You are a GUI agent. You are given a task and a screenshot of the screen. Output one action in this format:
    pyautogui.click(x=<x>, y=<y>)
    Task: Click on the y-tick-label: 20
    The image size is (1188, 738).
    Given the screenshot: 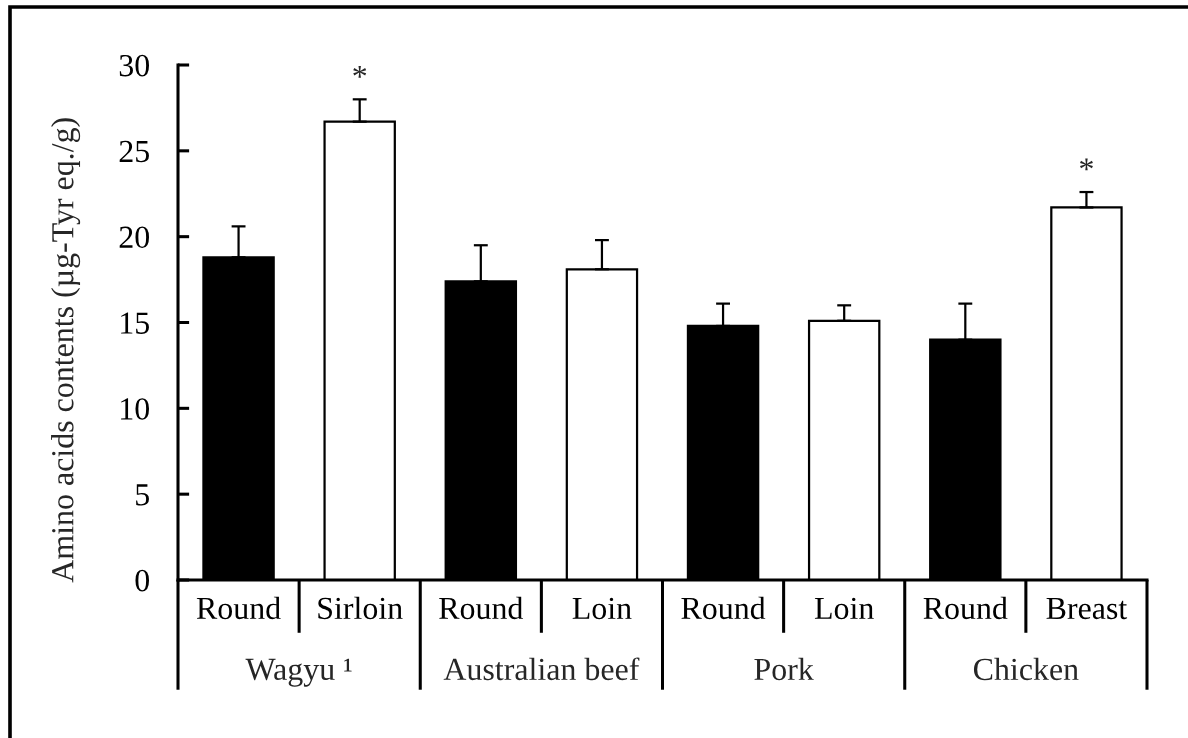 What is the action you would take?
    pyautogui.click(x=134, y=237)
    